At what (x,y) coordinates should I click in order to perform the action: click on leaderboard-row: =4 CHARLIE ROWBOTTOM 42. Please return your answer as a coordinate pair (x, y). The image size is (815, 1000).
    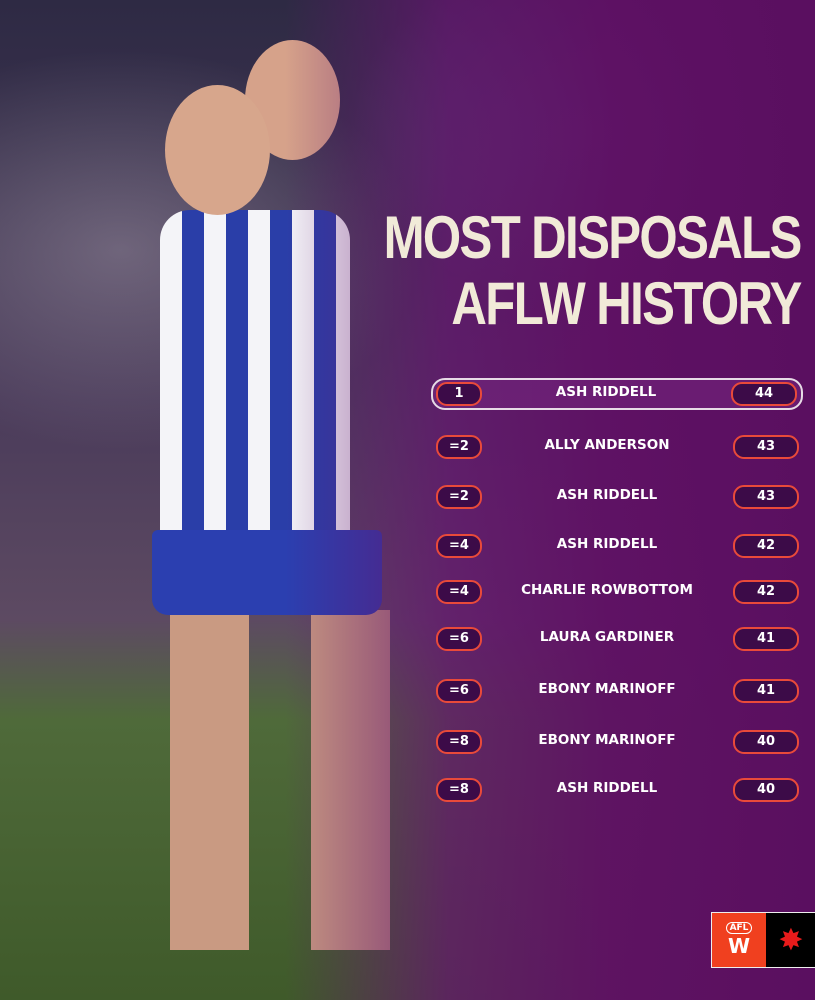
    Looking at the image, I should click on (618, 591).